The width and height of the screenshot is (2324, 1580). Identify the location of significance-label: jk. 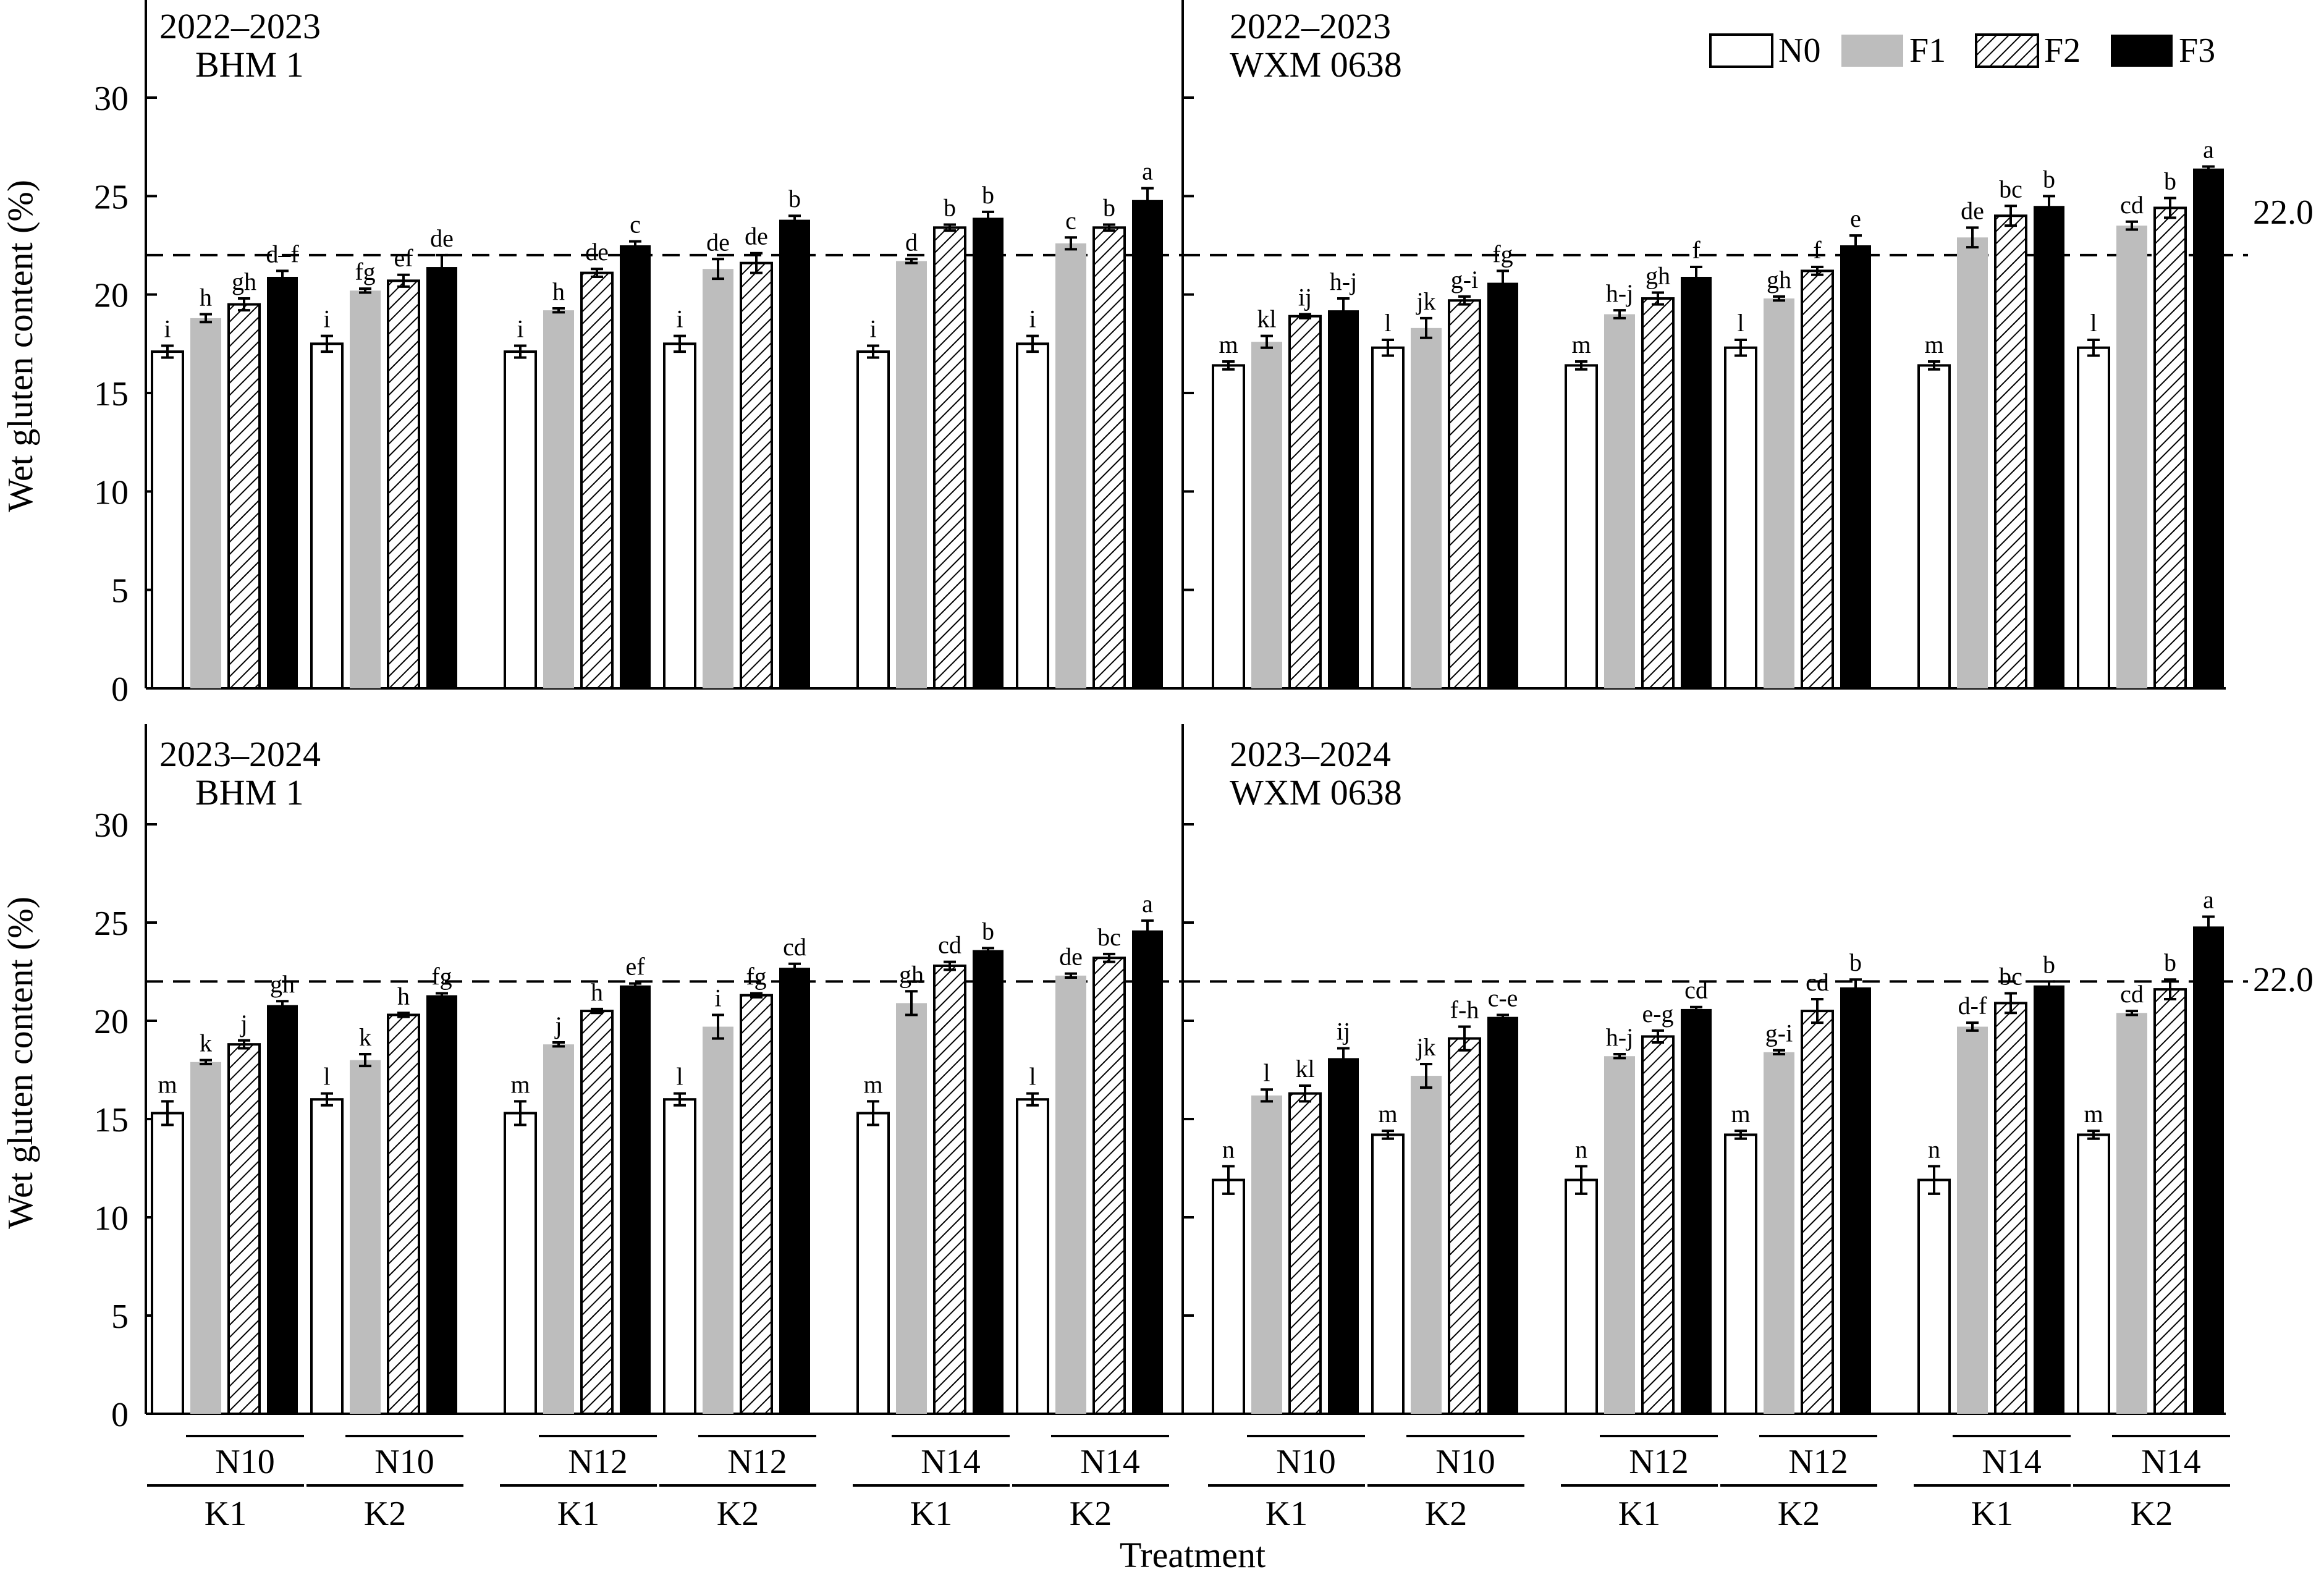
(1425, 1047).